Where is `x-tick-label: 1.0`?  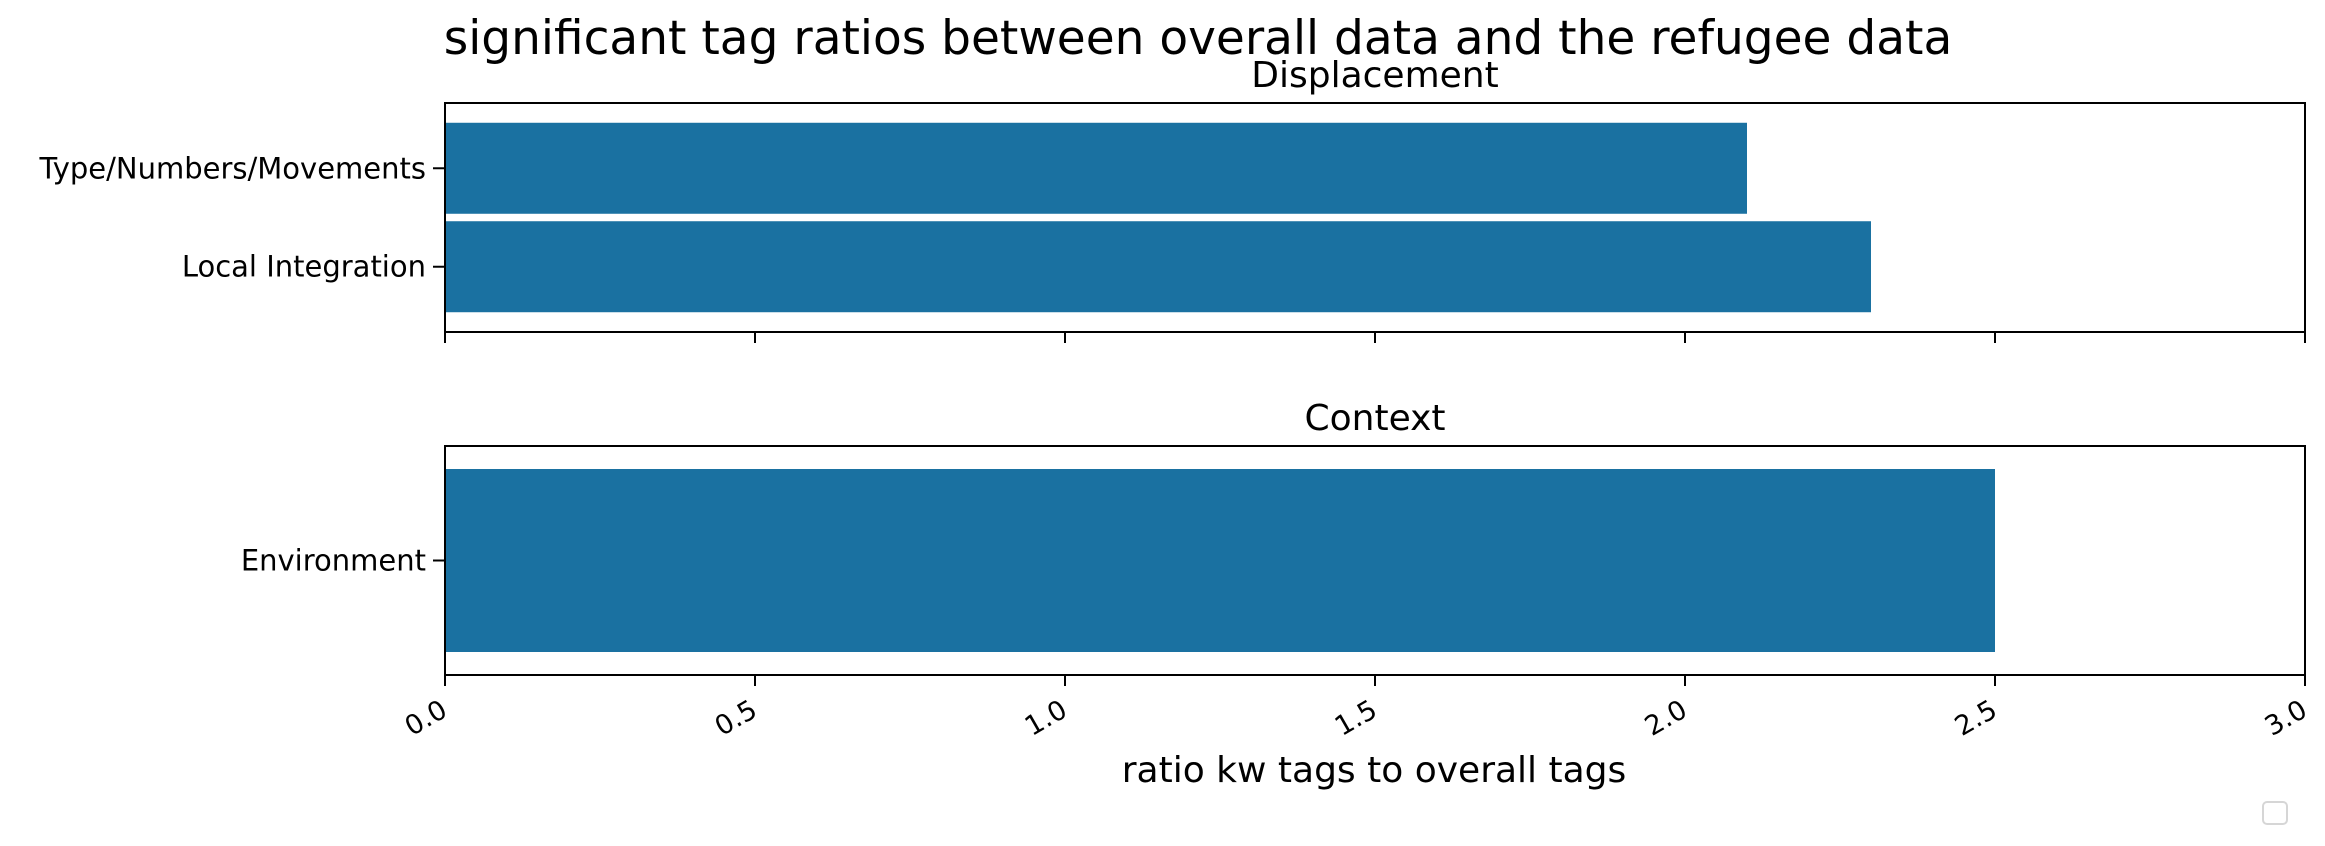
x-tick-label: 1.0 is located at coordinates (1046, 718).